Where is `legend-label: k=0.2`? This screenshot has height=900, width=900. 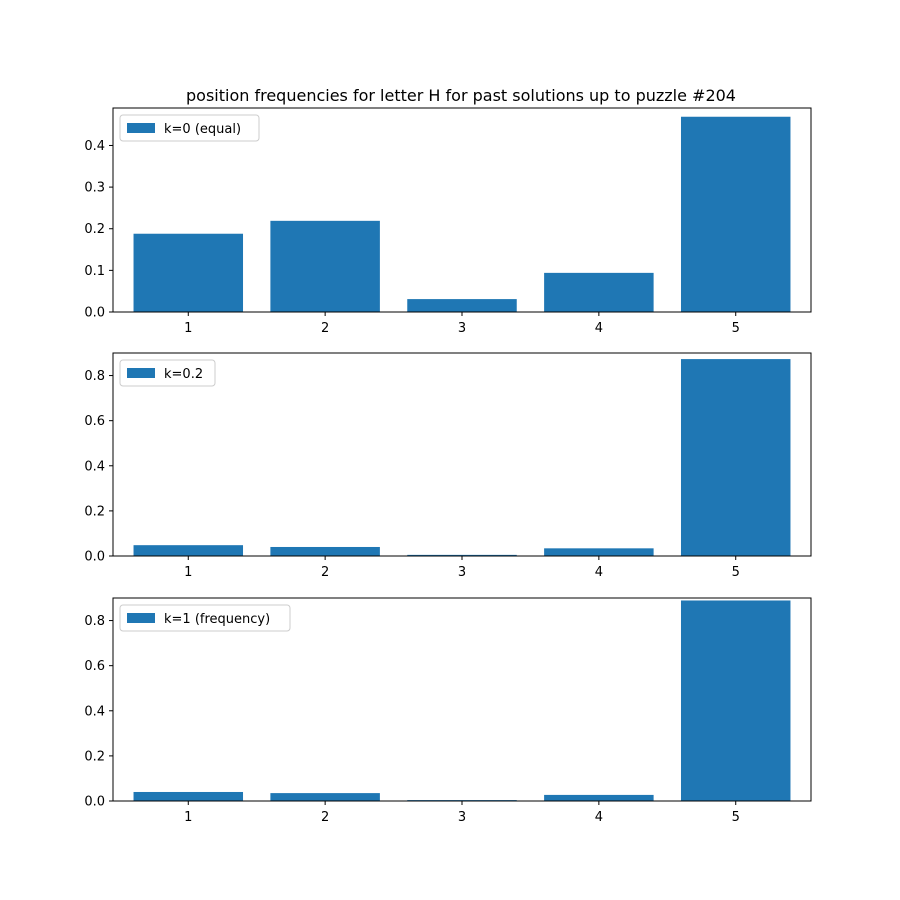
legend-label: k=0.2 is located at coordinates (183, 374).